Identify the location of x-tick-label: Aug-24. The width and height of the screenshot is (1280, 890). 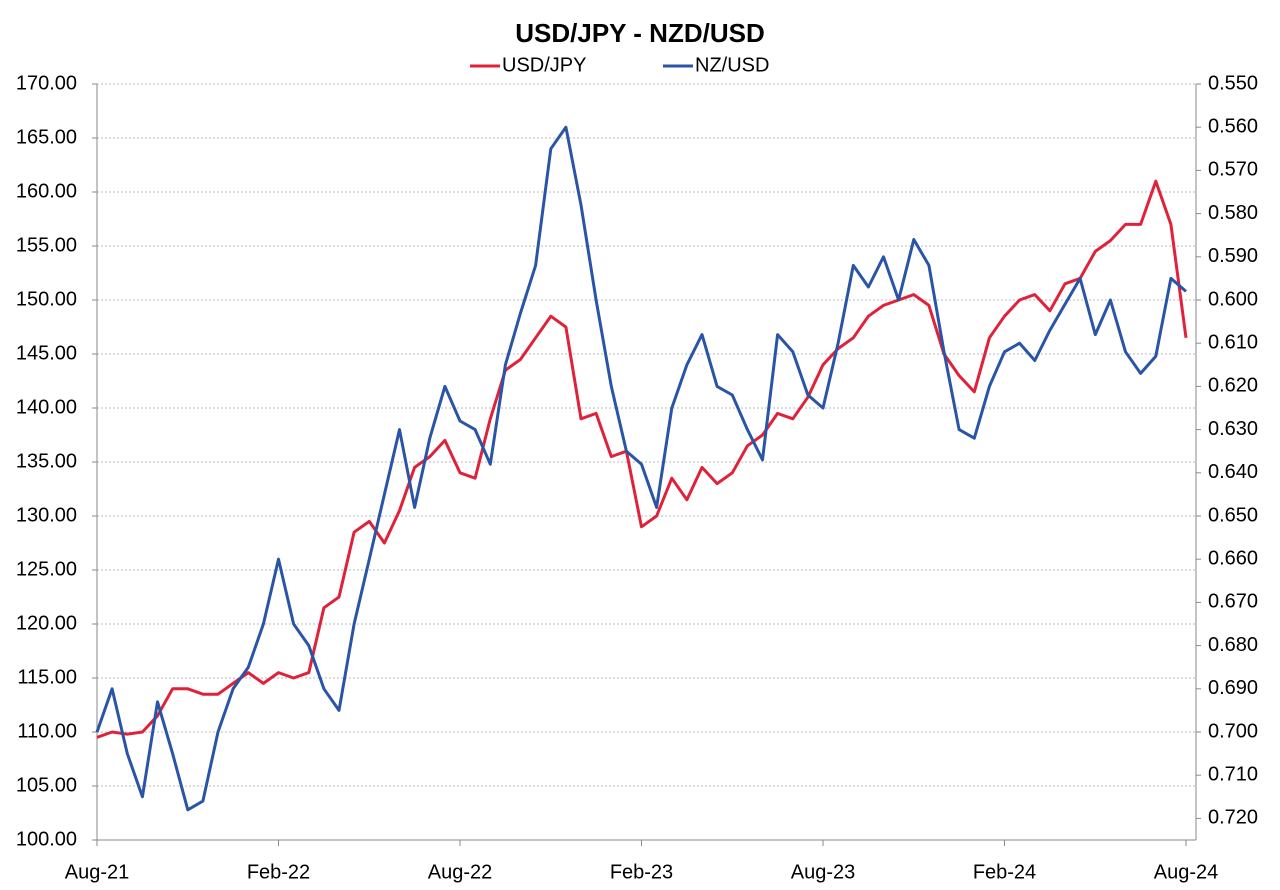
(1186, 872).